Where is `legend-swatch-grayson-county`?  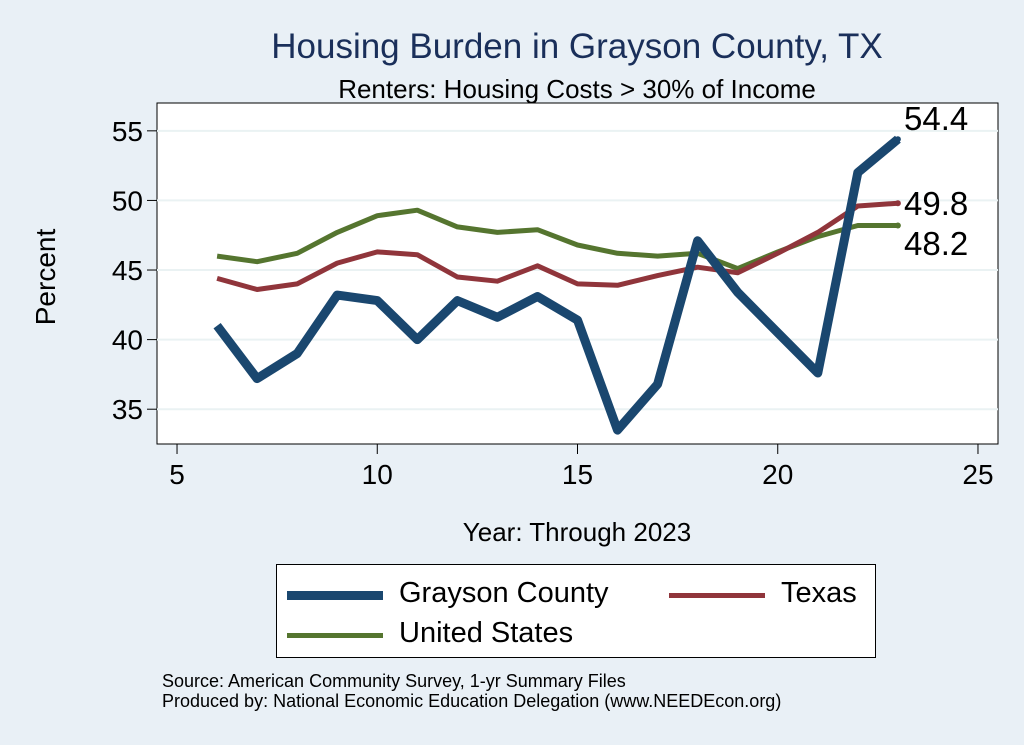
legend-swatch-grayson-county is located at coordinates (335, 595).